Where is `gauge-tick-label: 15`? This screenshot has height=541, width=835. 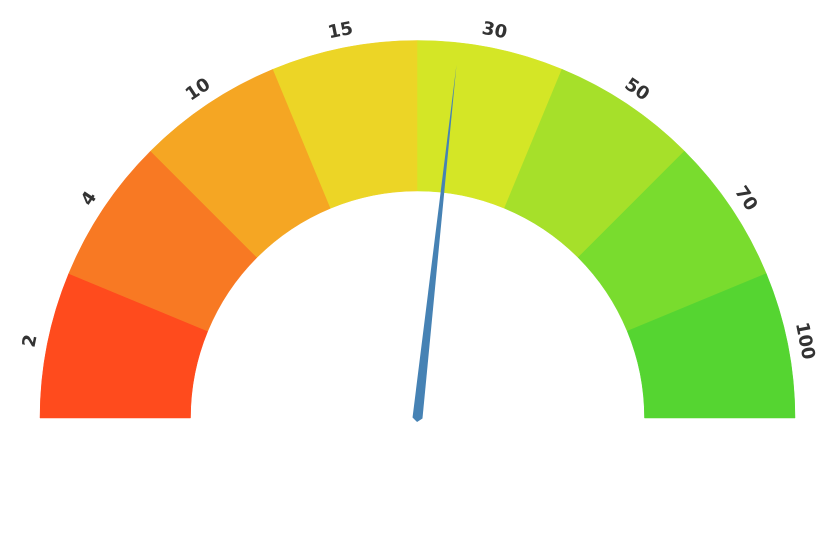
gauge-tick-label: 15 is located at coordinates (340, 30).